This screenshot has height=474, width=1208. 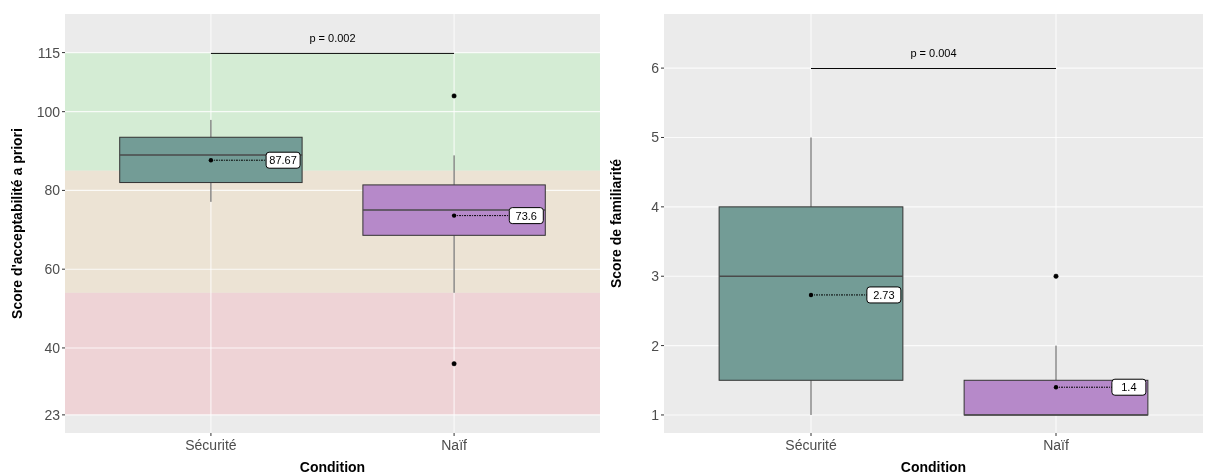 What do you see at coordinates (884, 294) in the screenshot?
I see `text: 2.73` at bounding box center [884, 294].